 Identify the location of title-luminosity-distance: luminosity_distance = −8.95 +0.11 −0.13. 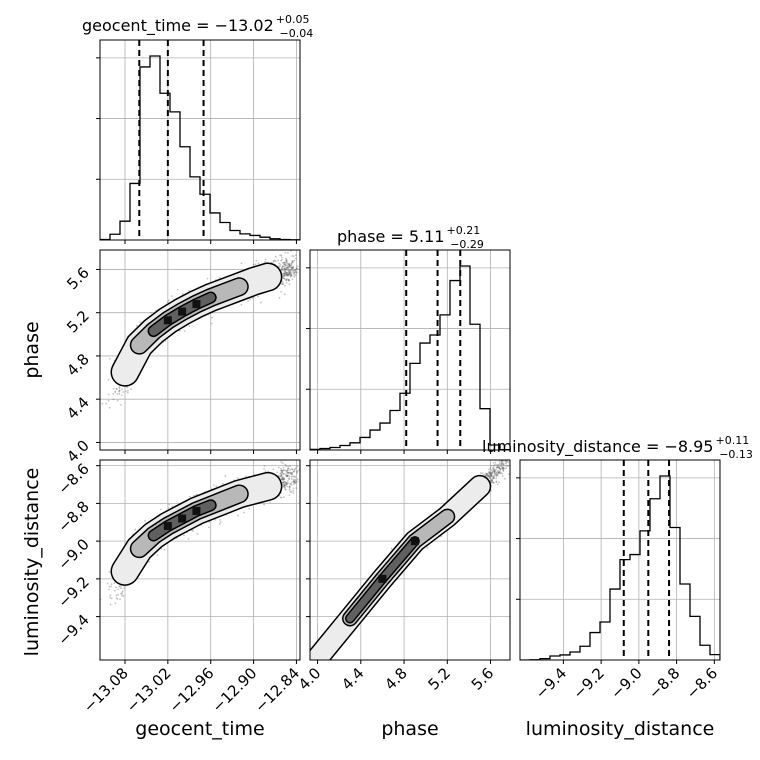
(617, 447).